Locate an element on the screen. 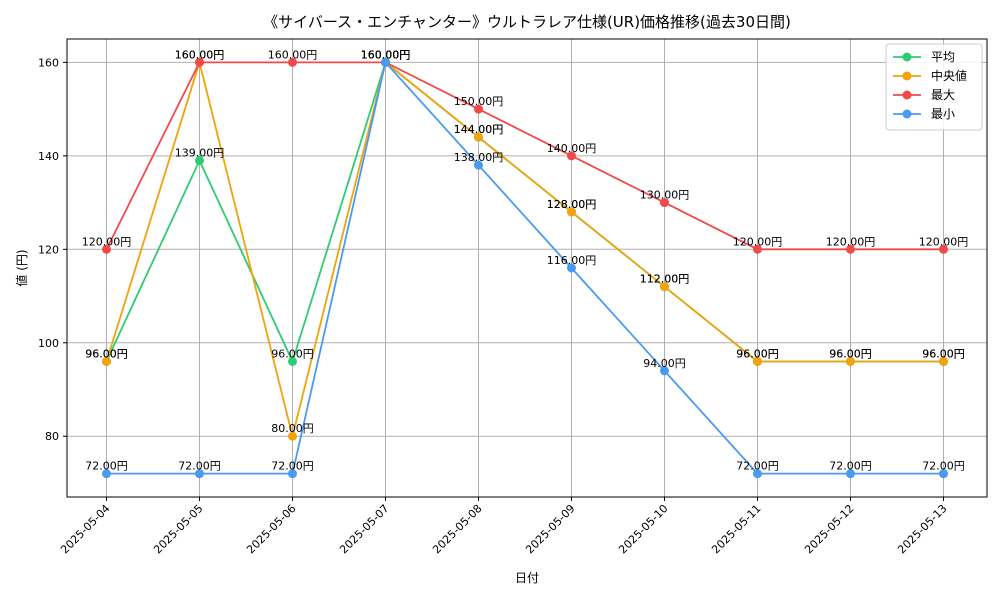  data-label: 112.00円 is located at coordinates (665, 279).